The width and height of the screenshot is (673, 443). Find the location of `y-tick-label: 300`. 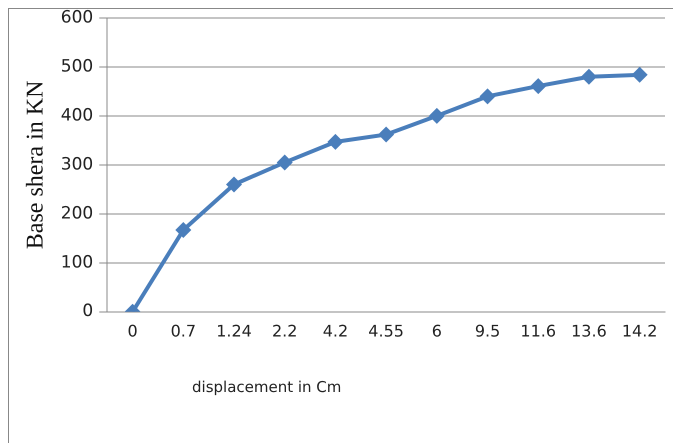

y-tick-label: 300 is located at coordinates (77, 164).